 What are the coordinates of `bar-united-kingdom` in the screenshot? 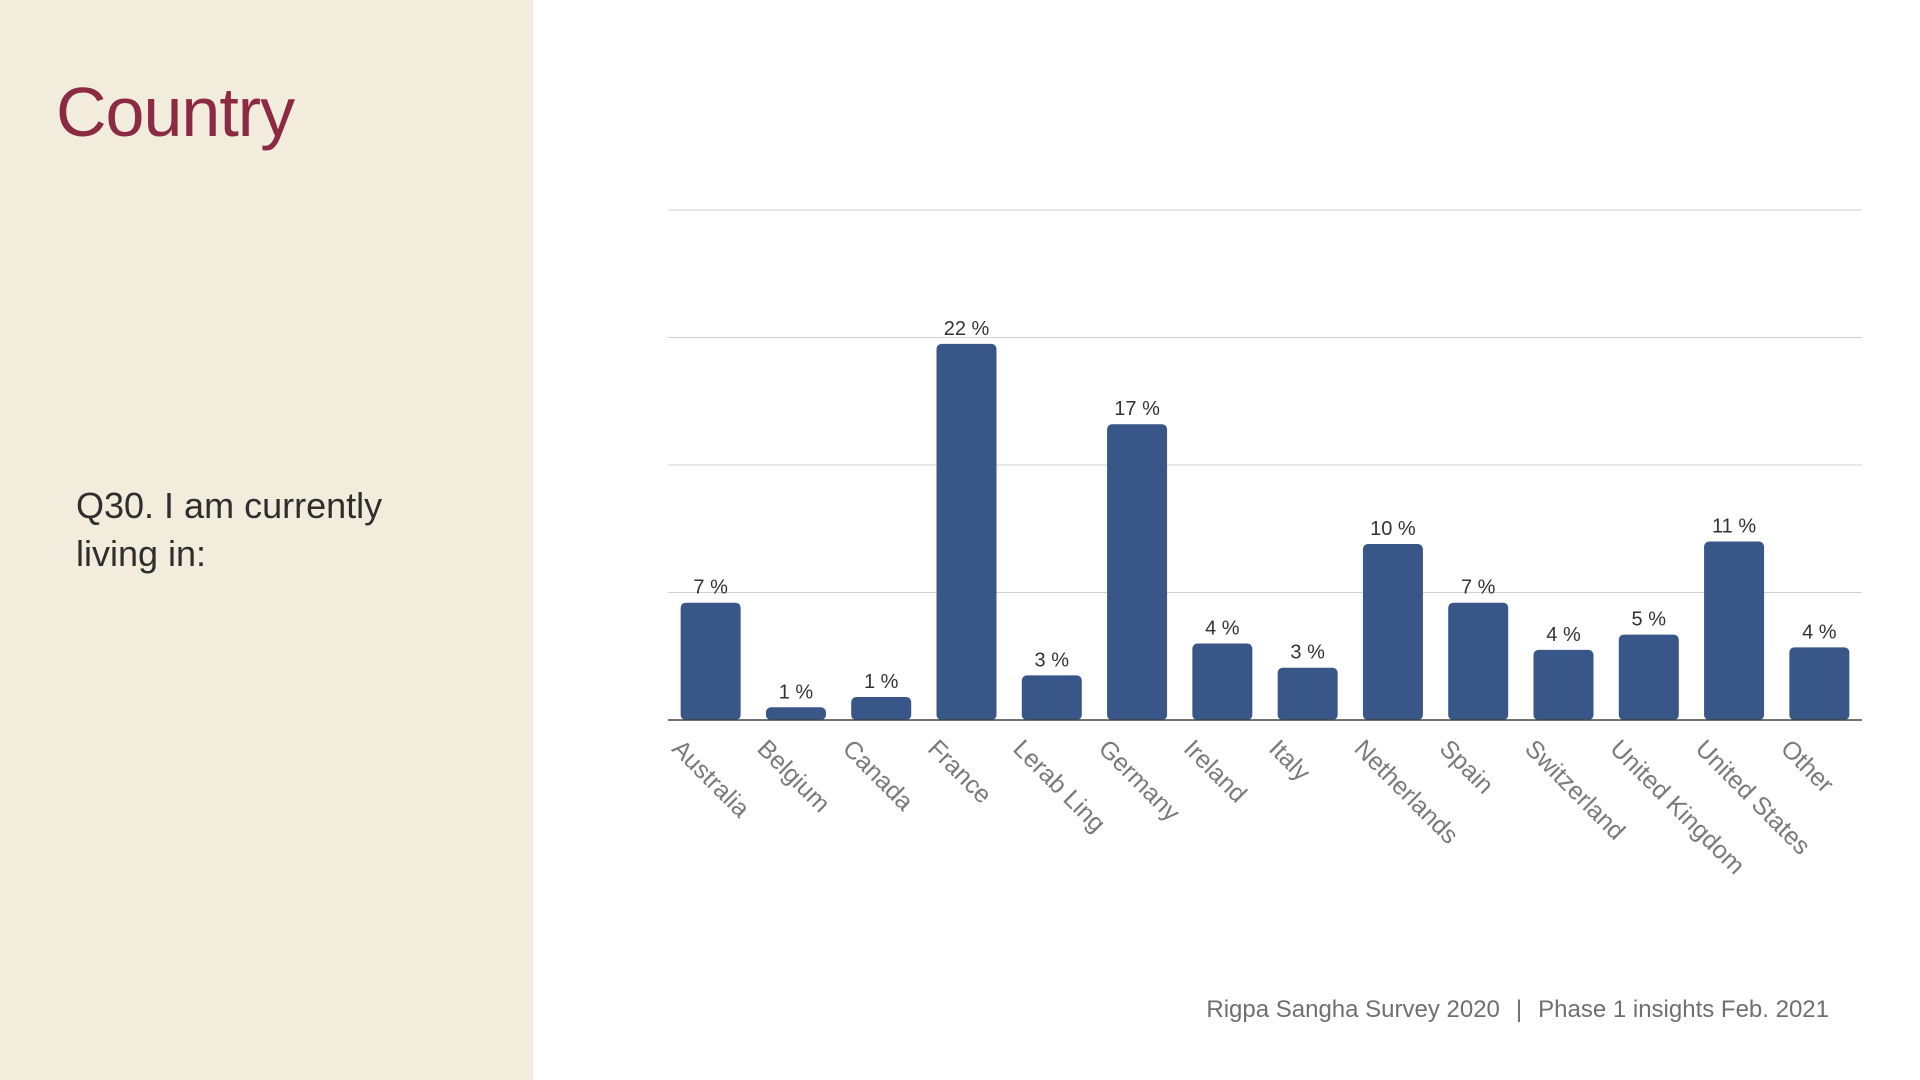 It's located at (1648, 677).